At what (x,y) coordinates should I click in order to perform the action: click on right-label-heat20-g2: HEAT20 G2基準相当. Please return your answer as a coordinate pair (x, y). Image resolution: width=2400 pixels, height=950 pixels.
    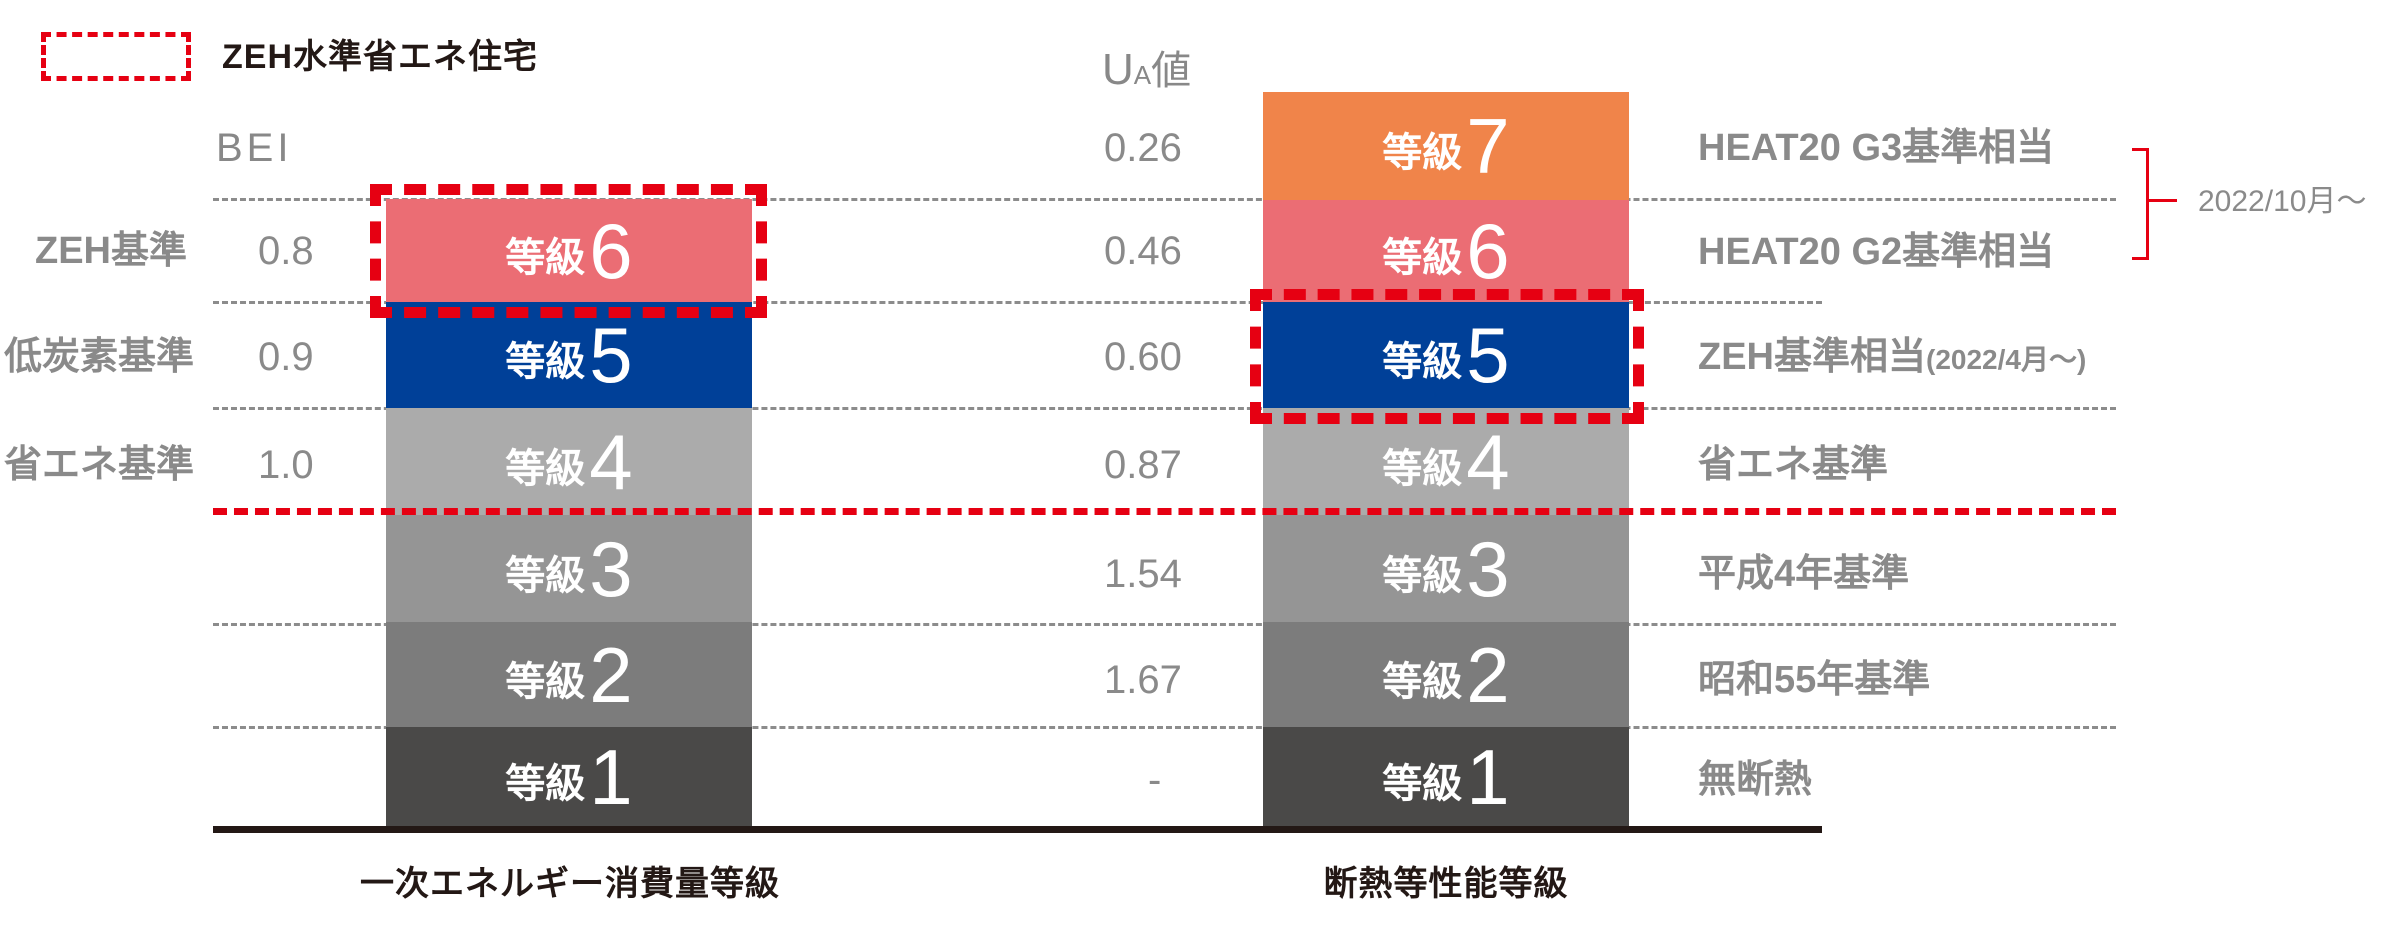
    Looking at the image, I should click on (1876, 252).